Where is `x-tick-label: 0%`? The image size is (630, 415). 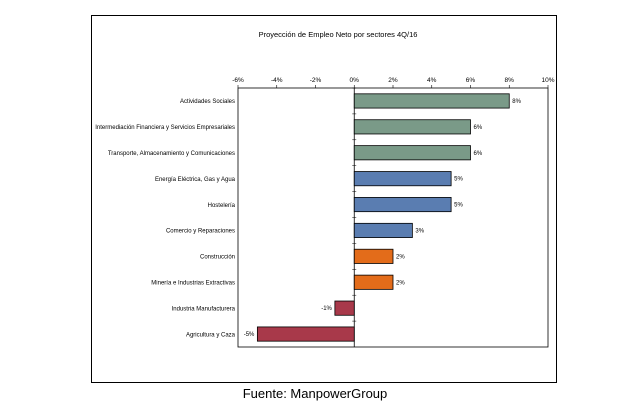 x-tick-label: 0% is located at coordinates (355, 80).